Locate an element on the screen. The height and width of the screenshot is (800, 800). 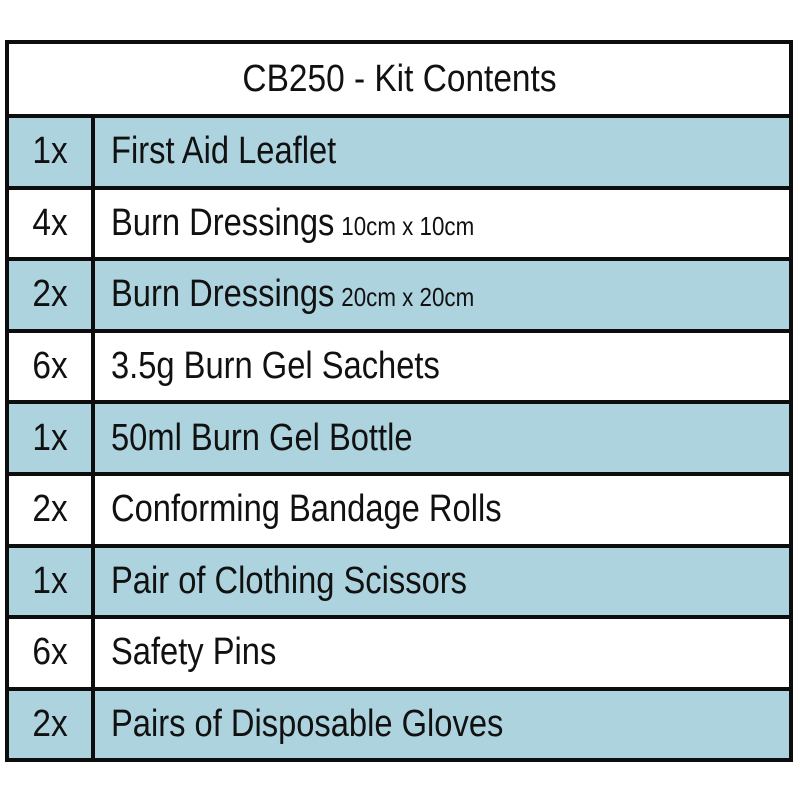
table-row: 6x 3.5g Burn Gel Sachets is located at coordinates (399, 368).